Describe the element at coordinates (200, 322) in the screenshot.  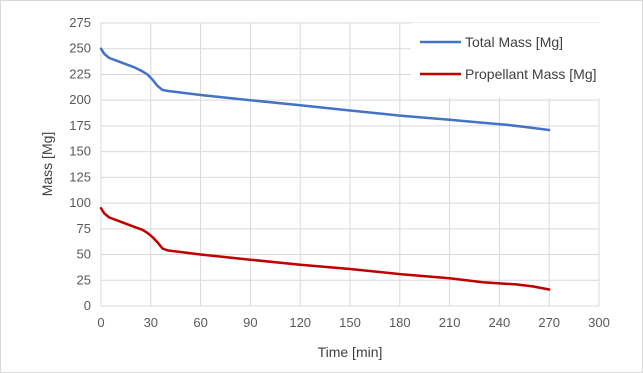
I see `x-tick-label: 60` at that location.